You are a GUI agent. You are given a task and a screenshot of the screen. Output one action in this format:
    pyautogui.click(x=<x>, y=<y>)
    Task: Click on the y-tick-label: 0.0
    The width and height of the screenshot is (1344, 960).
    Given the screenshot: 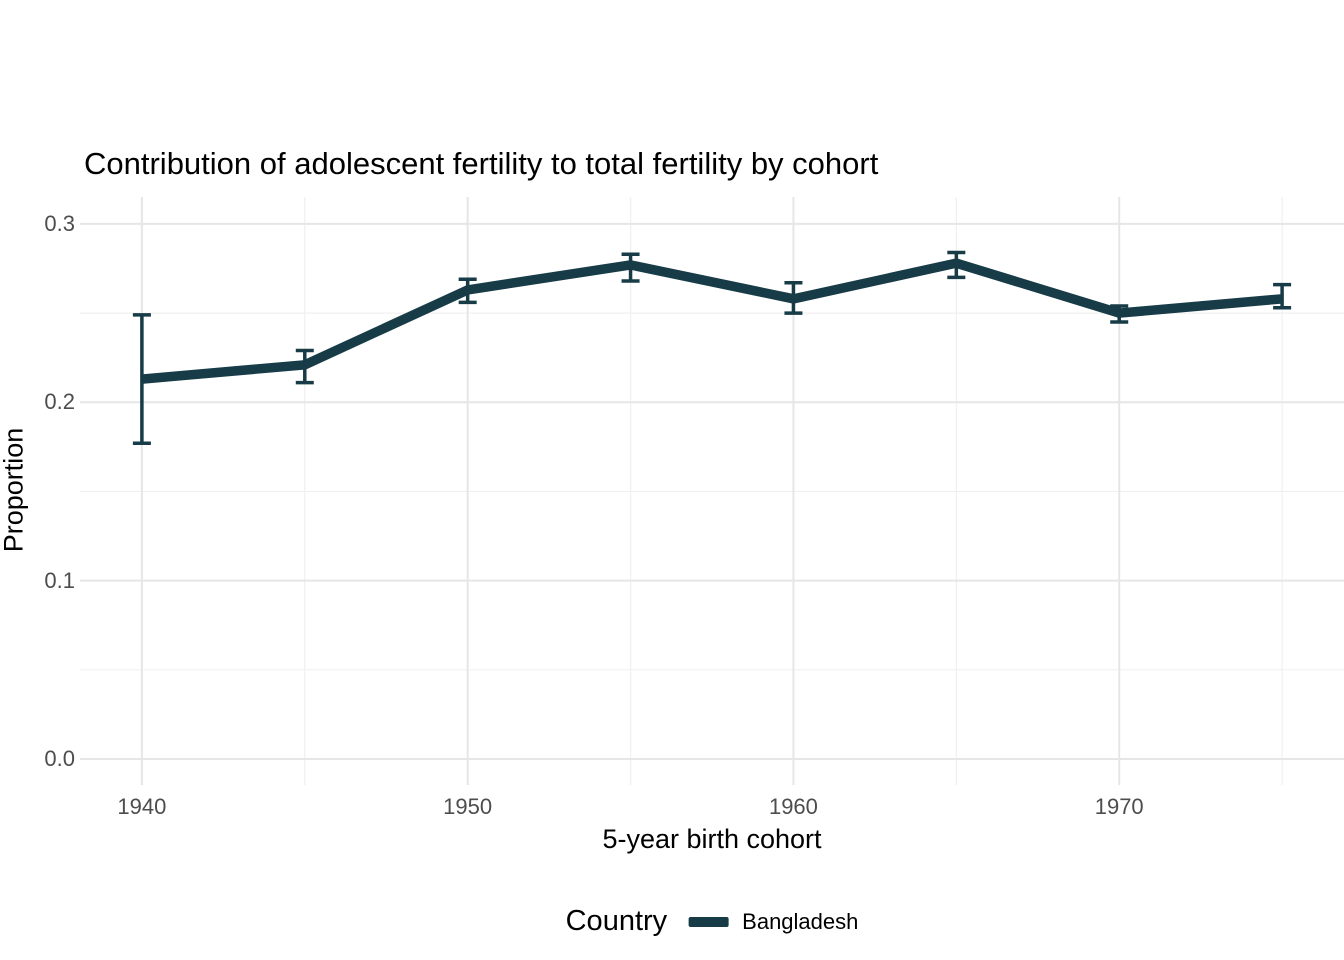 What is the action you would take?
    pyautogui.click(x=59, y=758)
    